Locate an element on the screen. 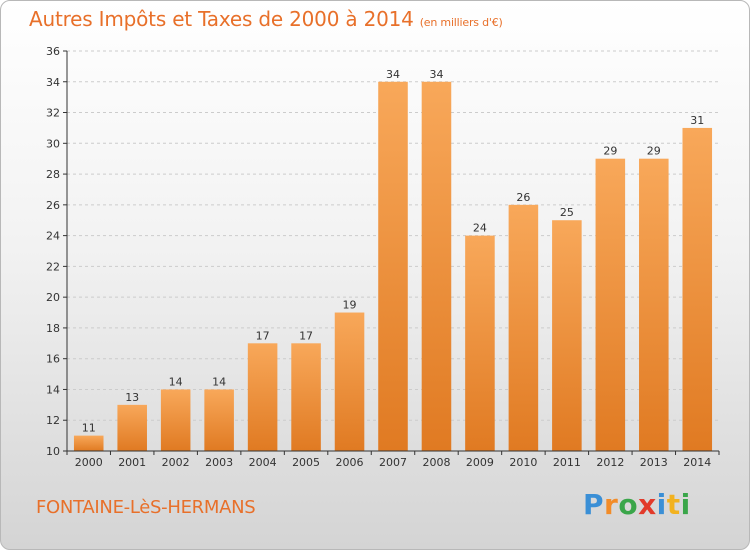  y-tick-label: 26 is located at coordinates (53, 205).